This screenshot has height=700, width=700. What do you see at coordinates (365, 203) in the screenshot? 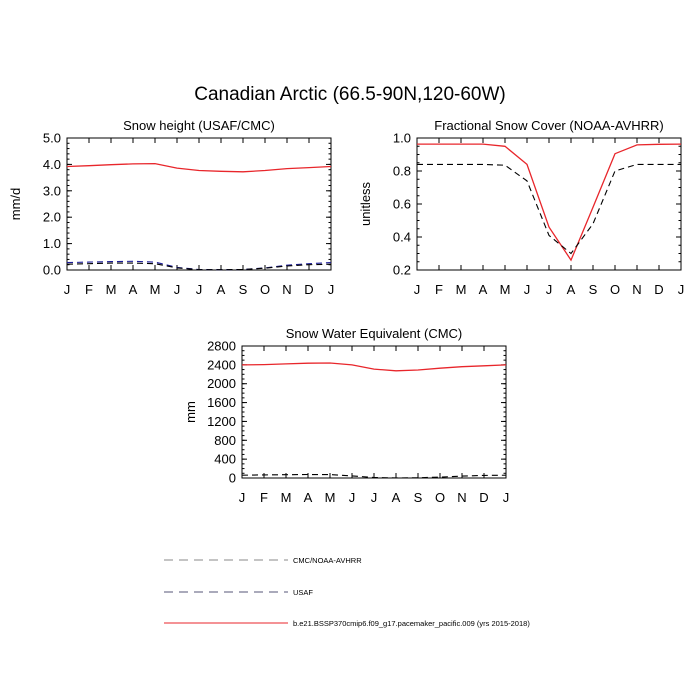
I see `y-axis-label: unitless` at bounding box center [365, 203].